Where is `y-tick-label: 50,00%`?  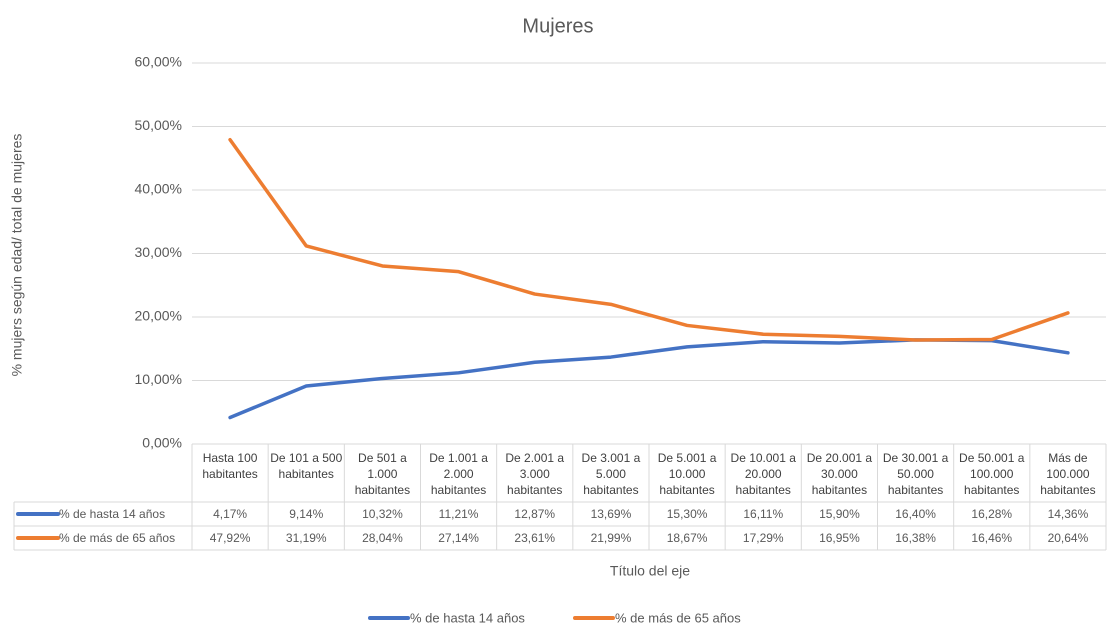 y-tick-label: 50,00% is located at coordinates (158, 125).